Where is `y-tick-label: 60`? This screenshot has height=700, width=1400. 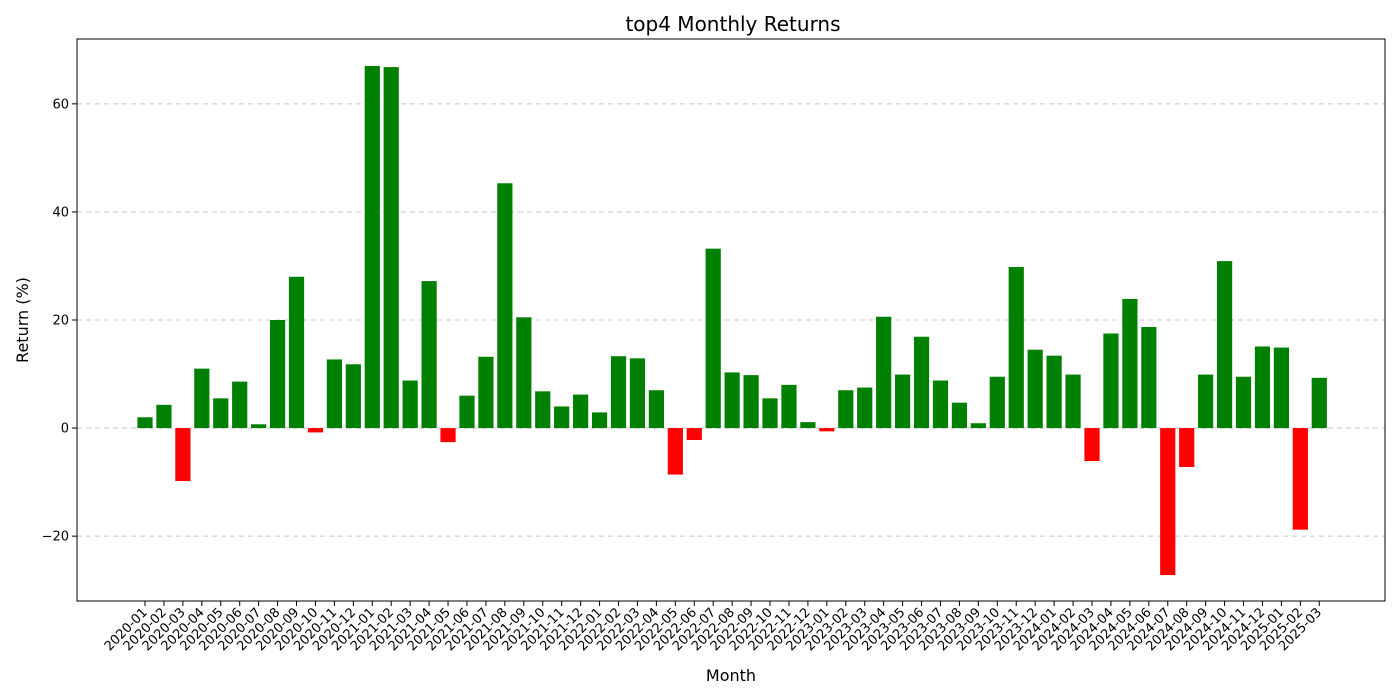
y-tick-label: 60 is located at coordinates (60, 104).